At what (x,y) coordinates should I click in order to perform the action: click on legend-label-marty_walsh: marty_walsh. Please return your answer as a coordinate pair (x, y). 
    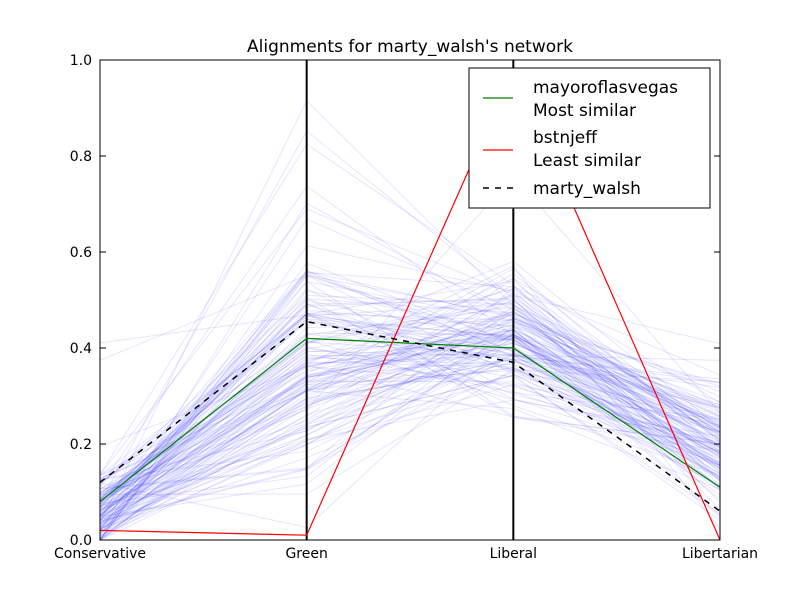
    Looking at the image, I should click on (587, 189).